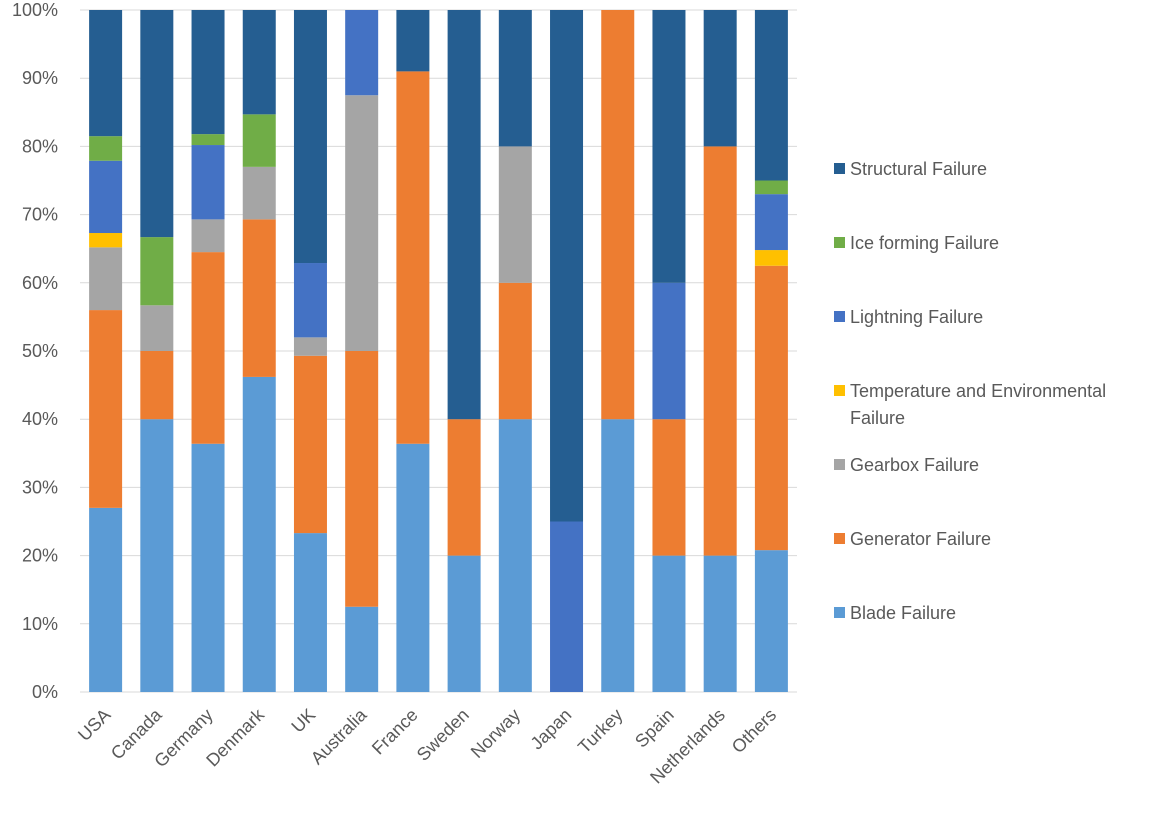  What do you see at coordinates (903, 613) in the screenshot?
I see `legend-label: Blade Failure` at bounding box center [903, 613].